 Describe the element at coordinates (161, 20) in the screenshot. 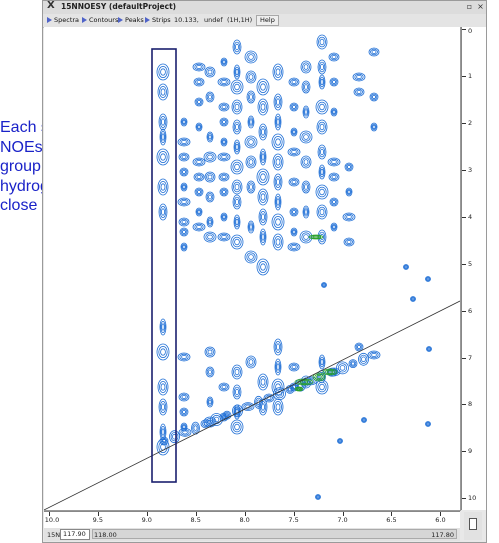

I see `menu-label: Strips` at that location.